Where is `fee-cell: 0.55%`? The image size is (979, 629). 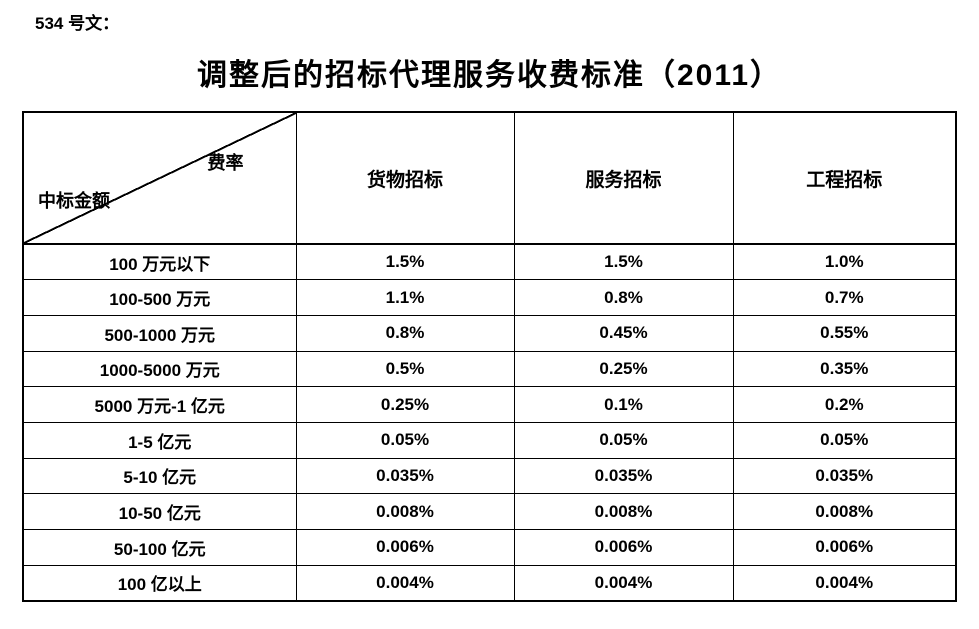
fee-cell: 0.55% is located at coordinates (844, 333).